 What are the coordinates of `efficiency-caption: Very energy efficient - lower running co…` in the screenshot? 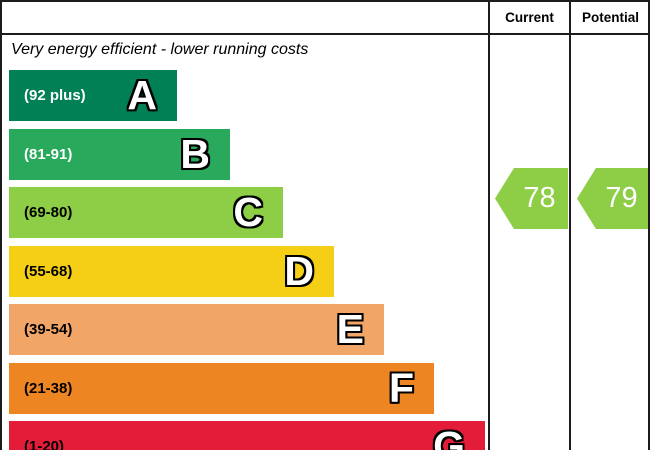 It's located at (160, 49).